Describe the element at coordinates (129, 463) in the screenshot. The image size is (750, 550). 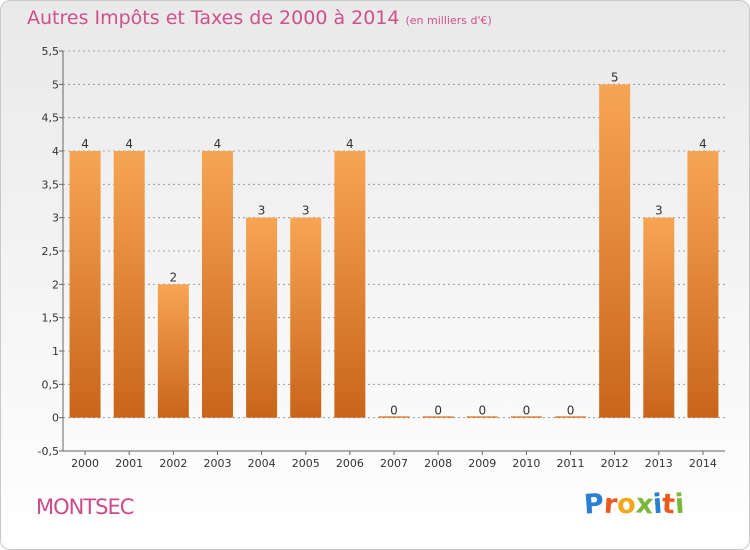
I see `x-tick-label: 2001` at that location.